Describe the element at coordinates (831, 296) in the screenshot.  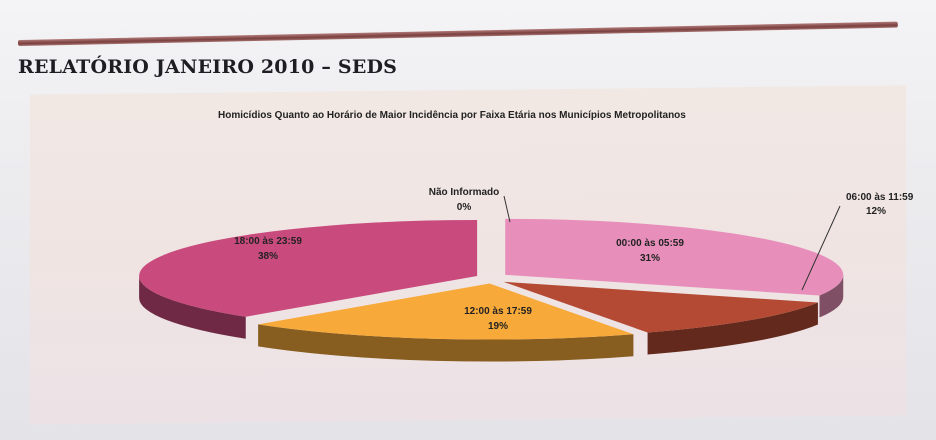
I see `slice-00-06-side` at that location.